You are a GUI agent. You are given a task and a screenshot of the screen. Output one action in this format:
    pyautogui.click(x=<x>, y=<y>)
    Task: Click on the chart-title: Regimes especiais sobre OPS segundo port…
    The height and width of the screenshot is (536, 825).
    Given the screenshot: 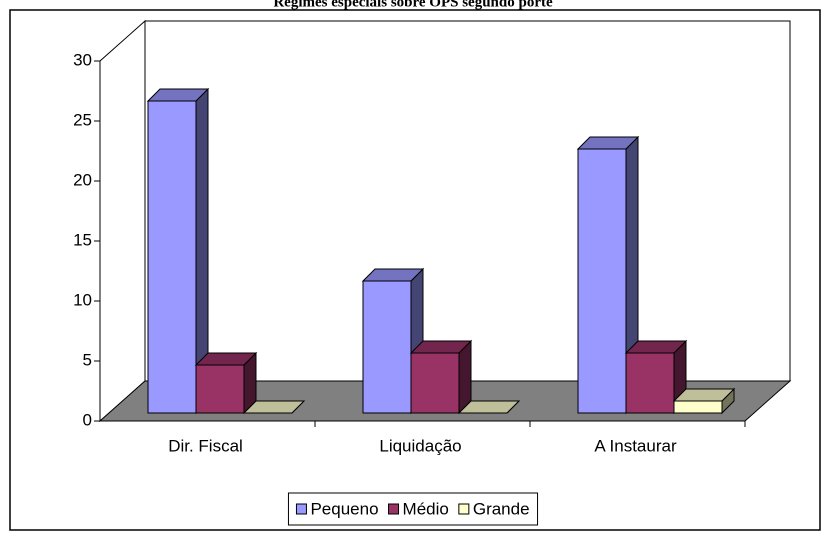 What is the action you would take?
    pyautogui.click(x=413, y=5)
    